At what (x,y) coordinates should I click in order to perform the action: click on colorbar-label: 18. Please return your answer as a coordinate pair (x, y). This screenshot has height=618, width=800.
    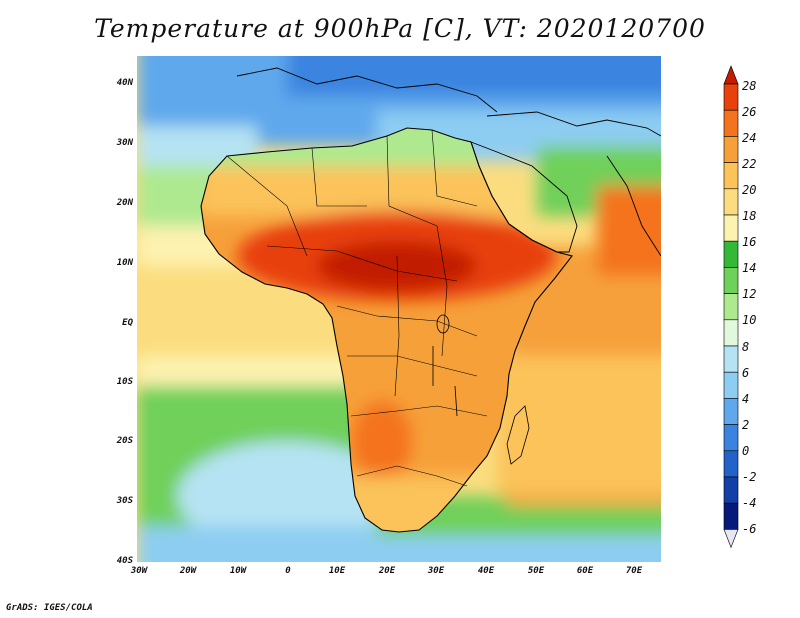
    Looking at the image, I should click on (749, 216).